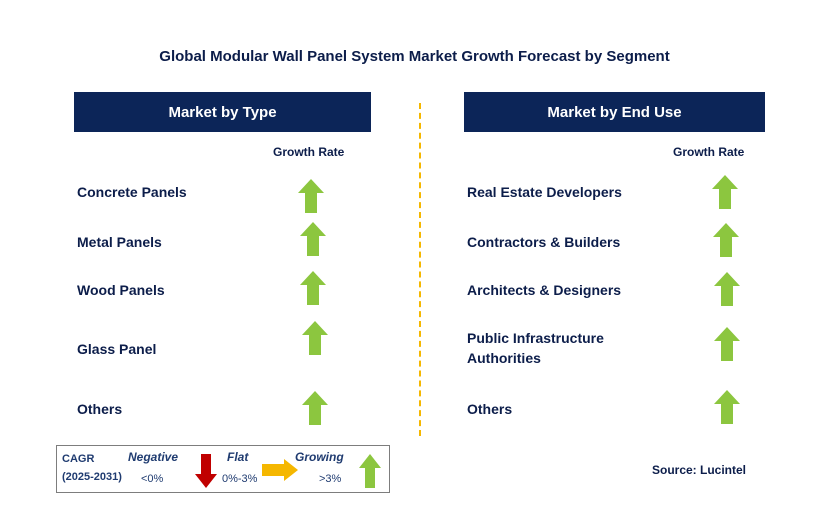 This screenshot has width=829, height=519. What do you see at coordinates (117, 349) in the screenshot?
I see `type-item-glass-panel: Glass Panel` at bounding box center [117, 349].